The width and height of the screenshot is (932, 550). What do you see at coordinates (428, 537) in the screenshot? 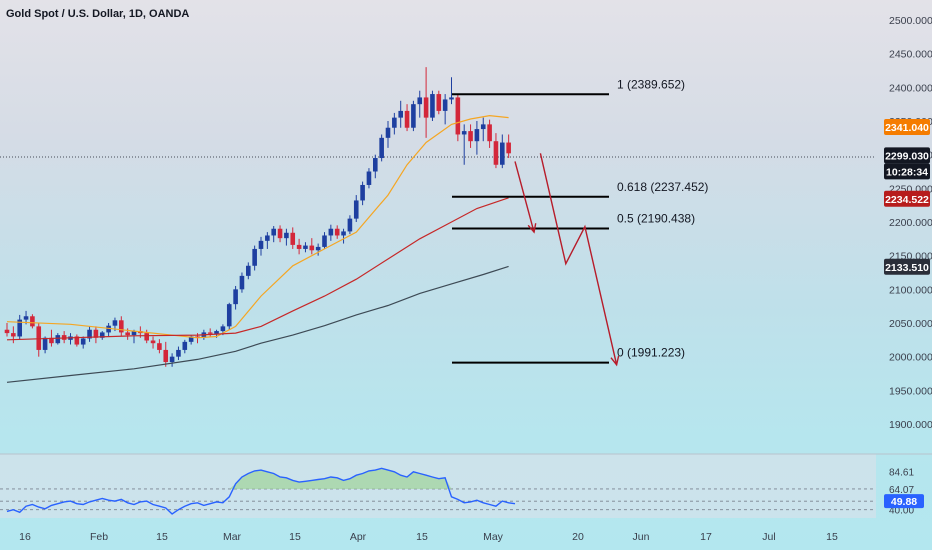
I see `time-axis: 16 Feb 15 Mar 15 Apr 15 May 20 Jun 17 Jul 15` at bounding box center [428, 537].